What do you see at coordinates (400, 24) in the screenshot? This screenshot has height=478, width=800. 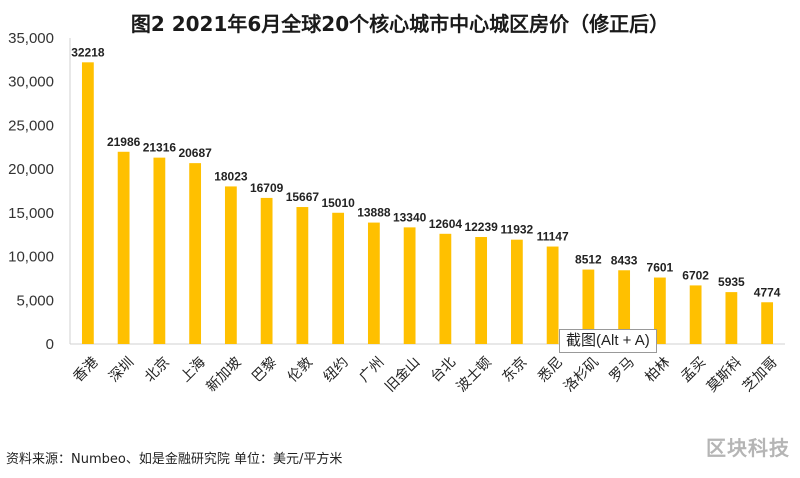 I see `chart-title: 图2 2021年6月全球20个核心城市中心城区房价（修正后）` at bounding box center [400, 24].